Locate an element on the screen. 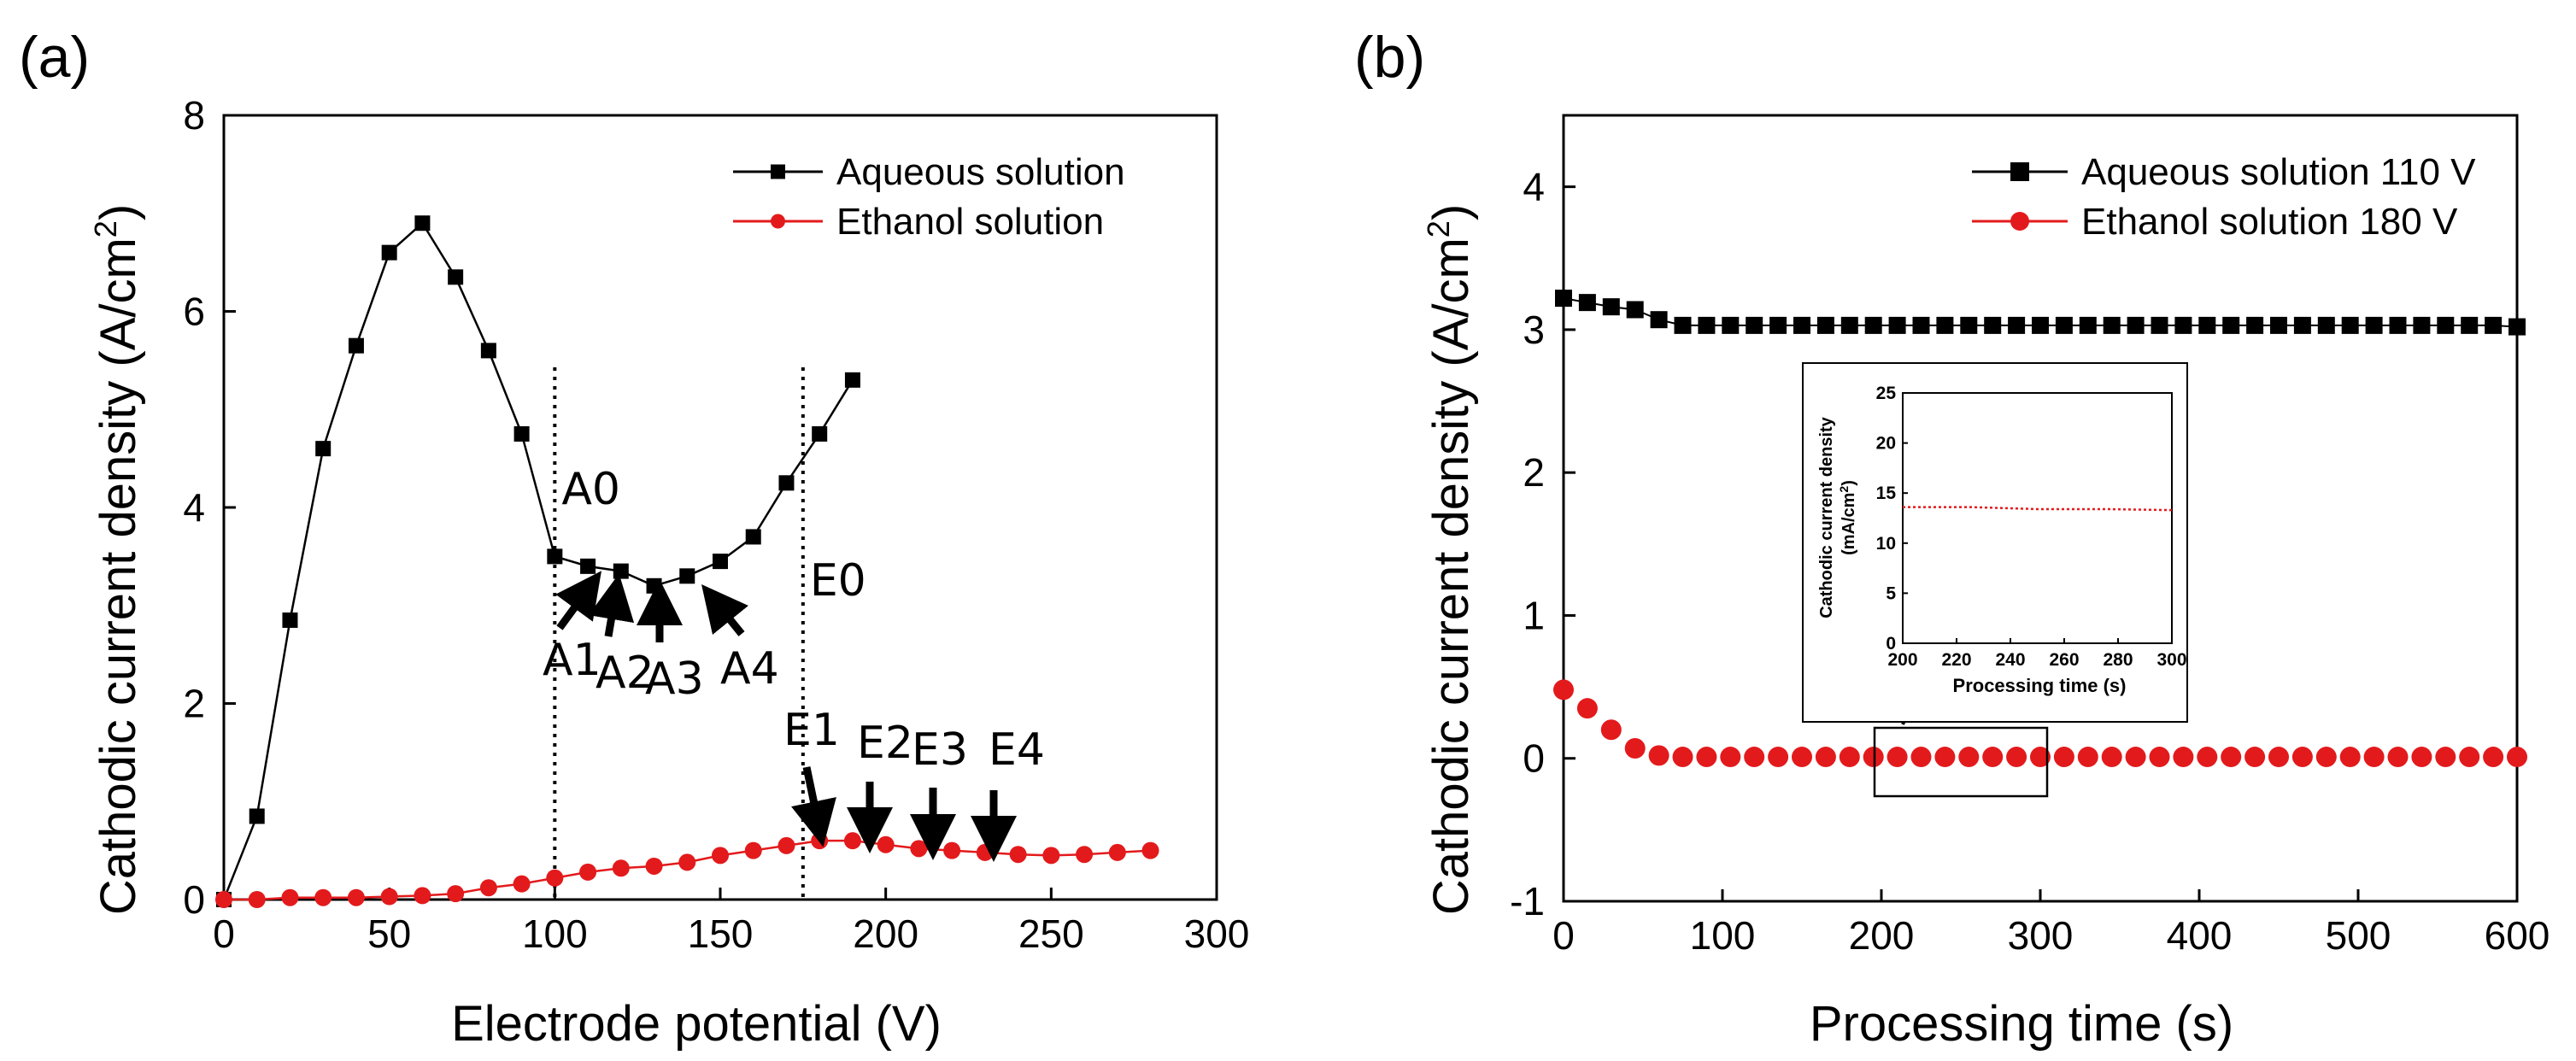  chart-b-inset-x-tick-label: 280 is located at coordinates (2118, 660).